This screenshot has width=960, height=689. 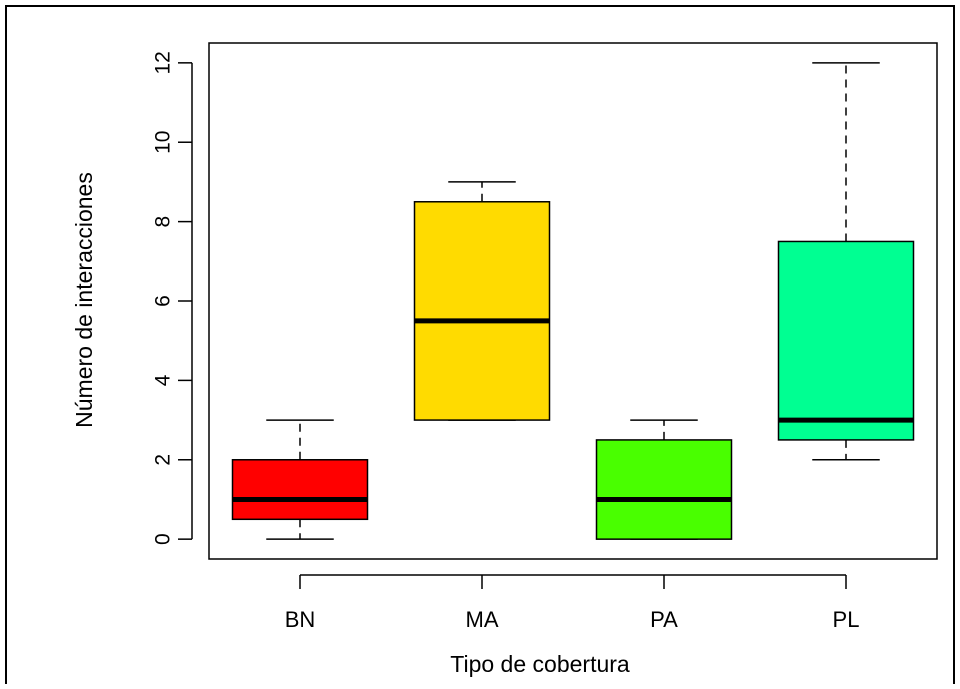 I want to click on y-tick-label: 10, so click(x=162, y=142).